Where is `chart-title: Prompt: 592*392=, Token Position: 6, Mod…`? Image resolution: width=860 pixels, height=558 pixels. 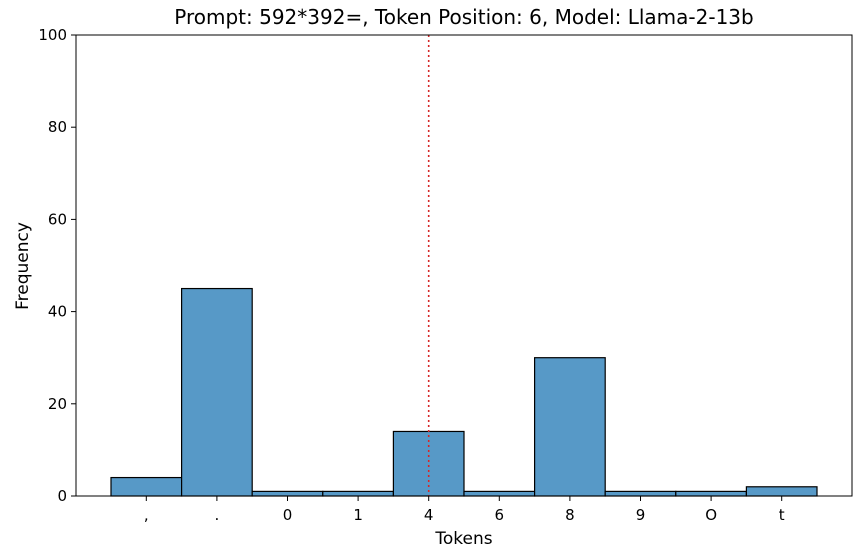
chart-title: Prompt: 592*392=, Token Position: 6, Mod… is located at coordinates (463, 17).